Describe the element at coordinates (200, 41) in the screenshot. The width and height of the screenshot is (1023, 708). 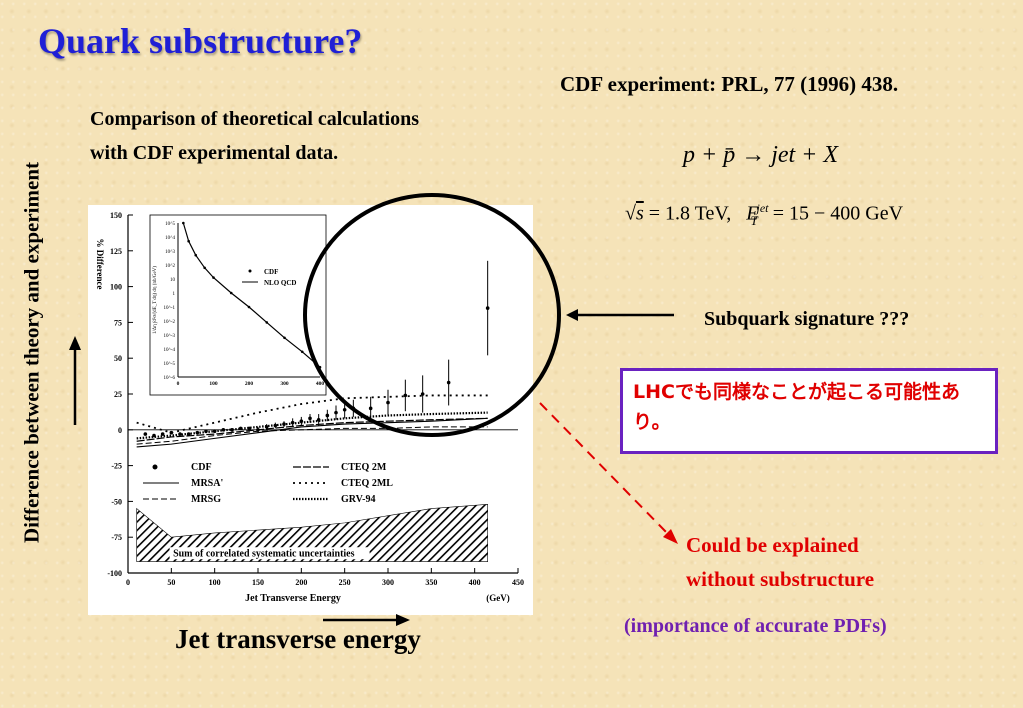
I see `slide-title: Quark substructure?` at that location.